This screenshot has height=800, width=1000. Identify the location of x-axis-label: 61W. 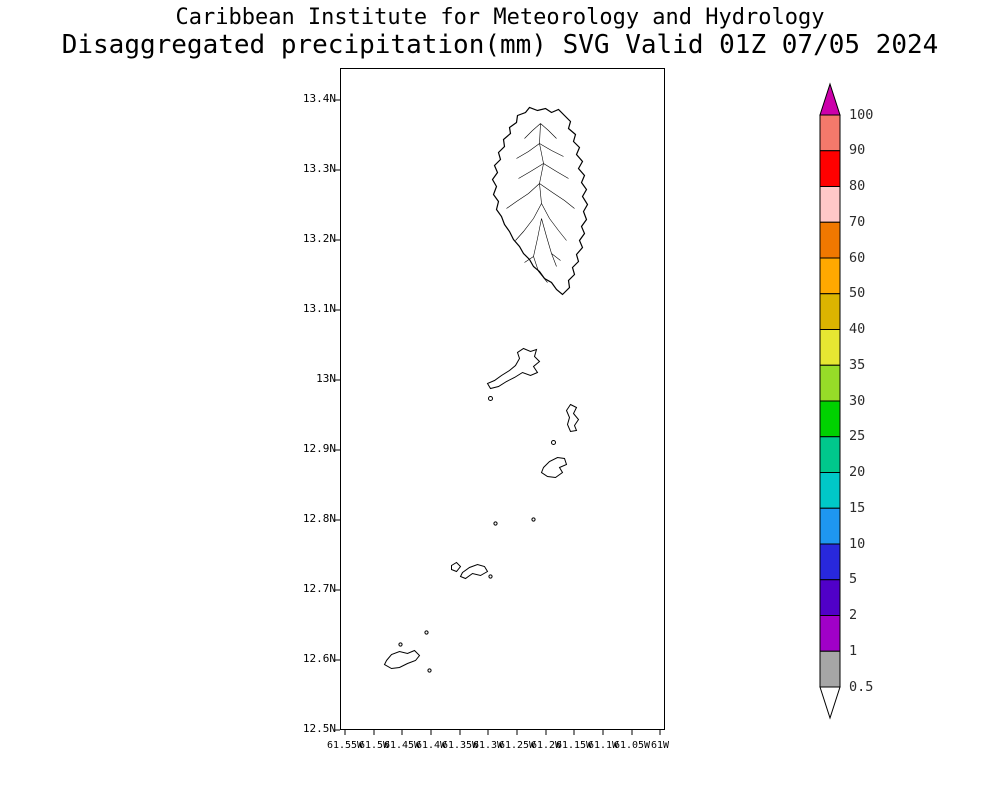
(660, 745).